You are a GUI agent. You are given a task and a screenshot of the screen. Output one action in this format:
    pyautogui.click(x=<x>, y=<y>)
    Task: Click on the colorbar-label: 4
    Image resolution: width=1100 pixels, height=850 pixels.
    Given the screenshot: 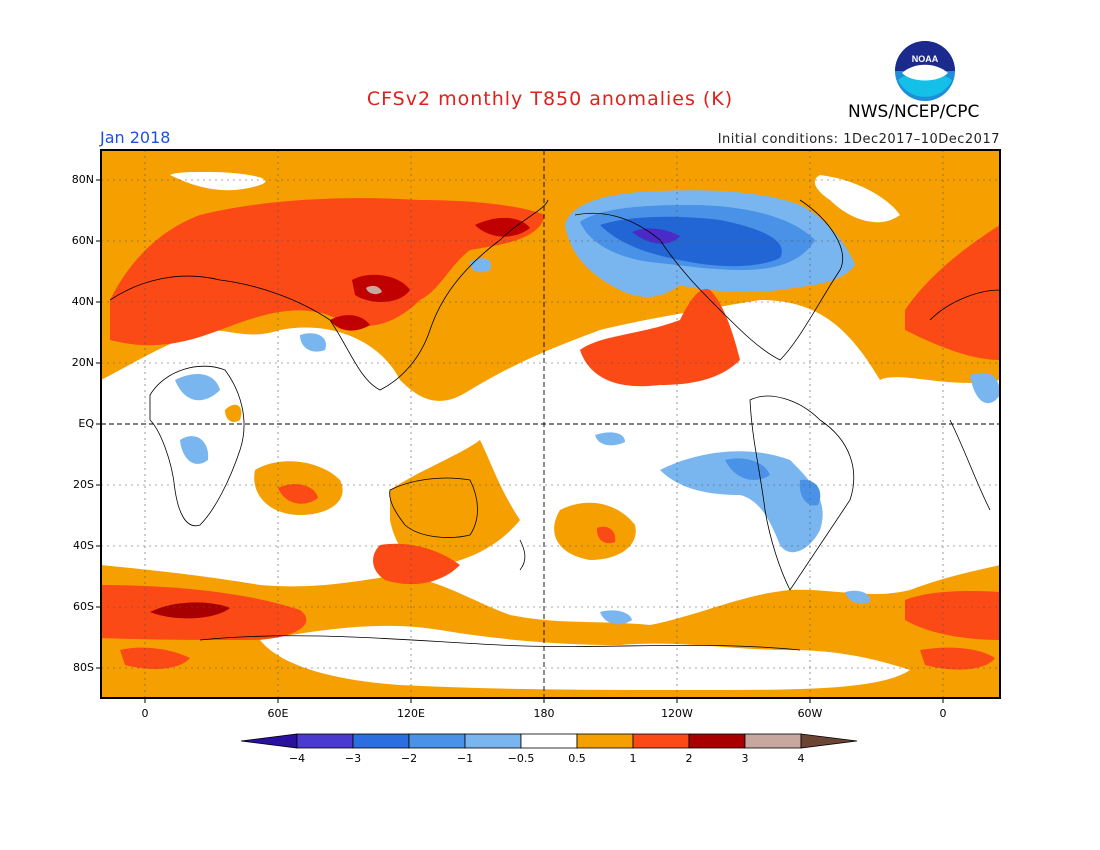 What is the action you would take?
    pyautogui.click(x=801, y=758)
    